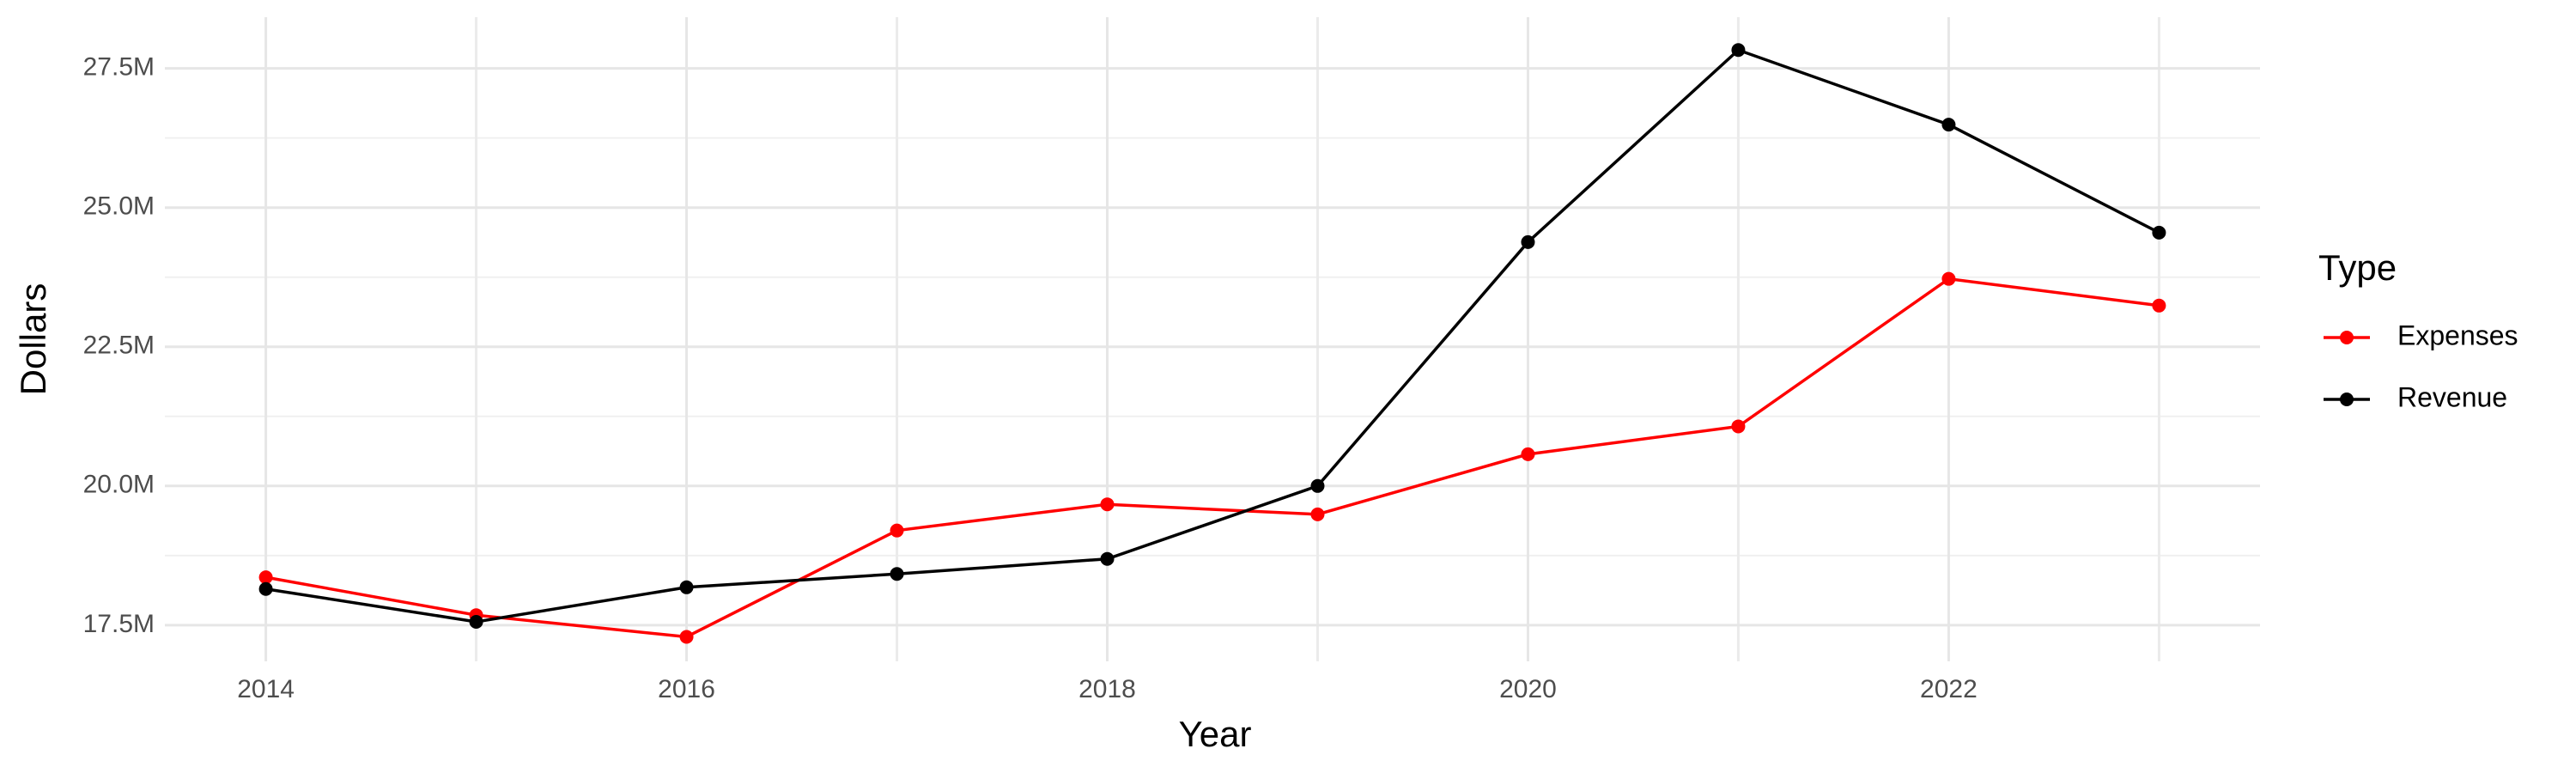  What do you see at coordinates (1949, 689) in the screenshot?
I see `x-tick-label: 2022` at bounding box center [1949, 689].